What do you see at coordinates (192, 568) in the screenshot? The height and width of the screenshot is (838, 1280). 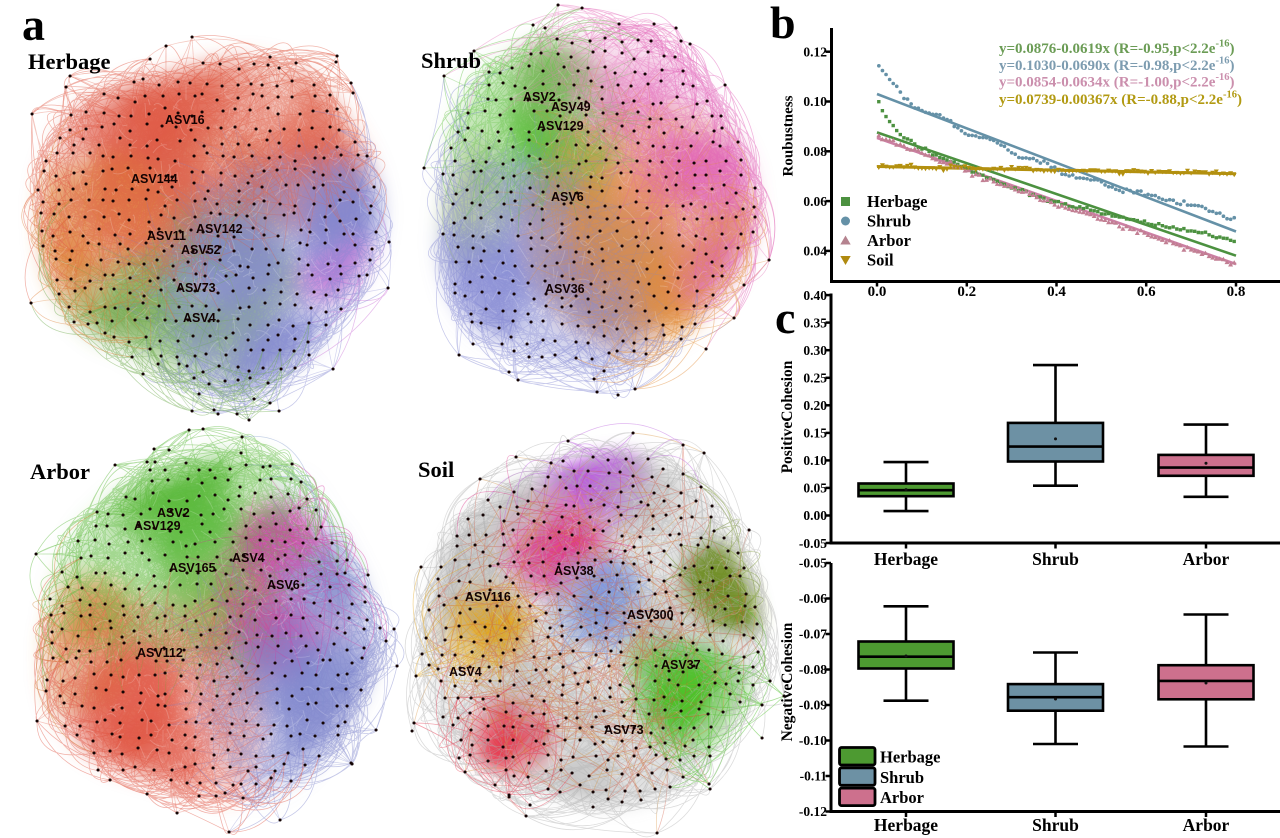 I see `svg-text: ASV165` at bounding box center [192, 568].